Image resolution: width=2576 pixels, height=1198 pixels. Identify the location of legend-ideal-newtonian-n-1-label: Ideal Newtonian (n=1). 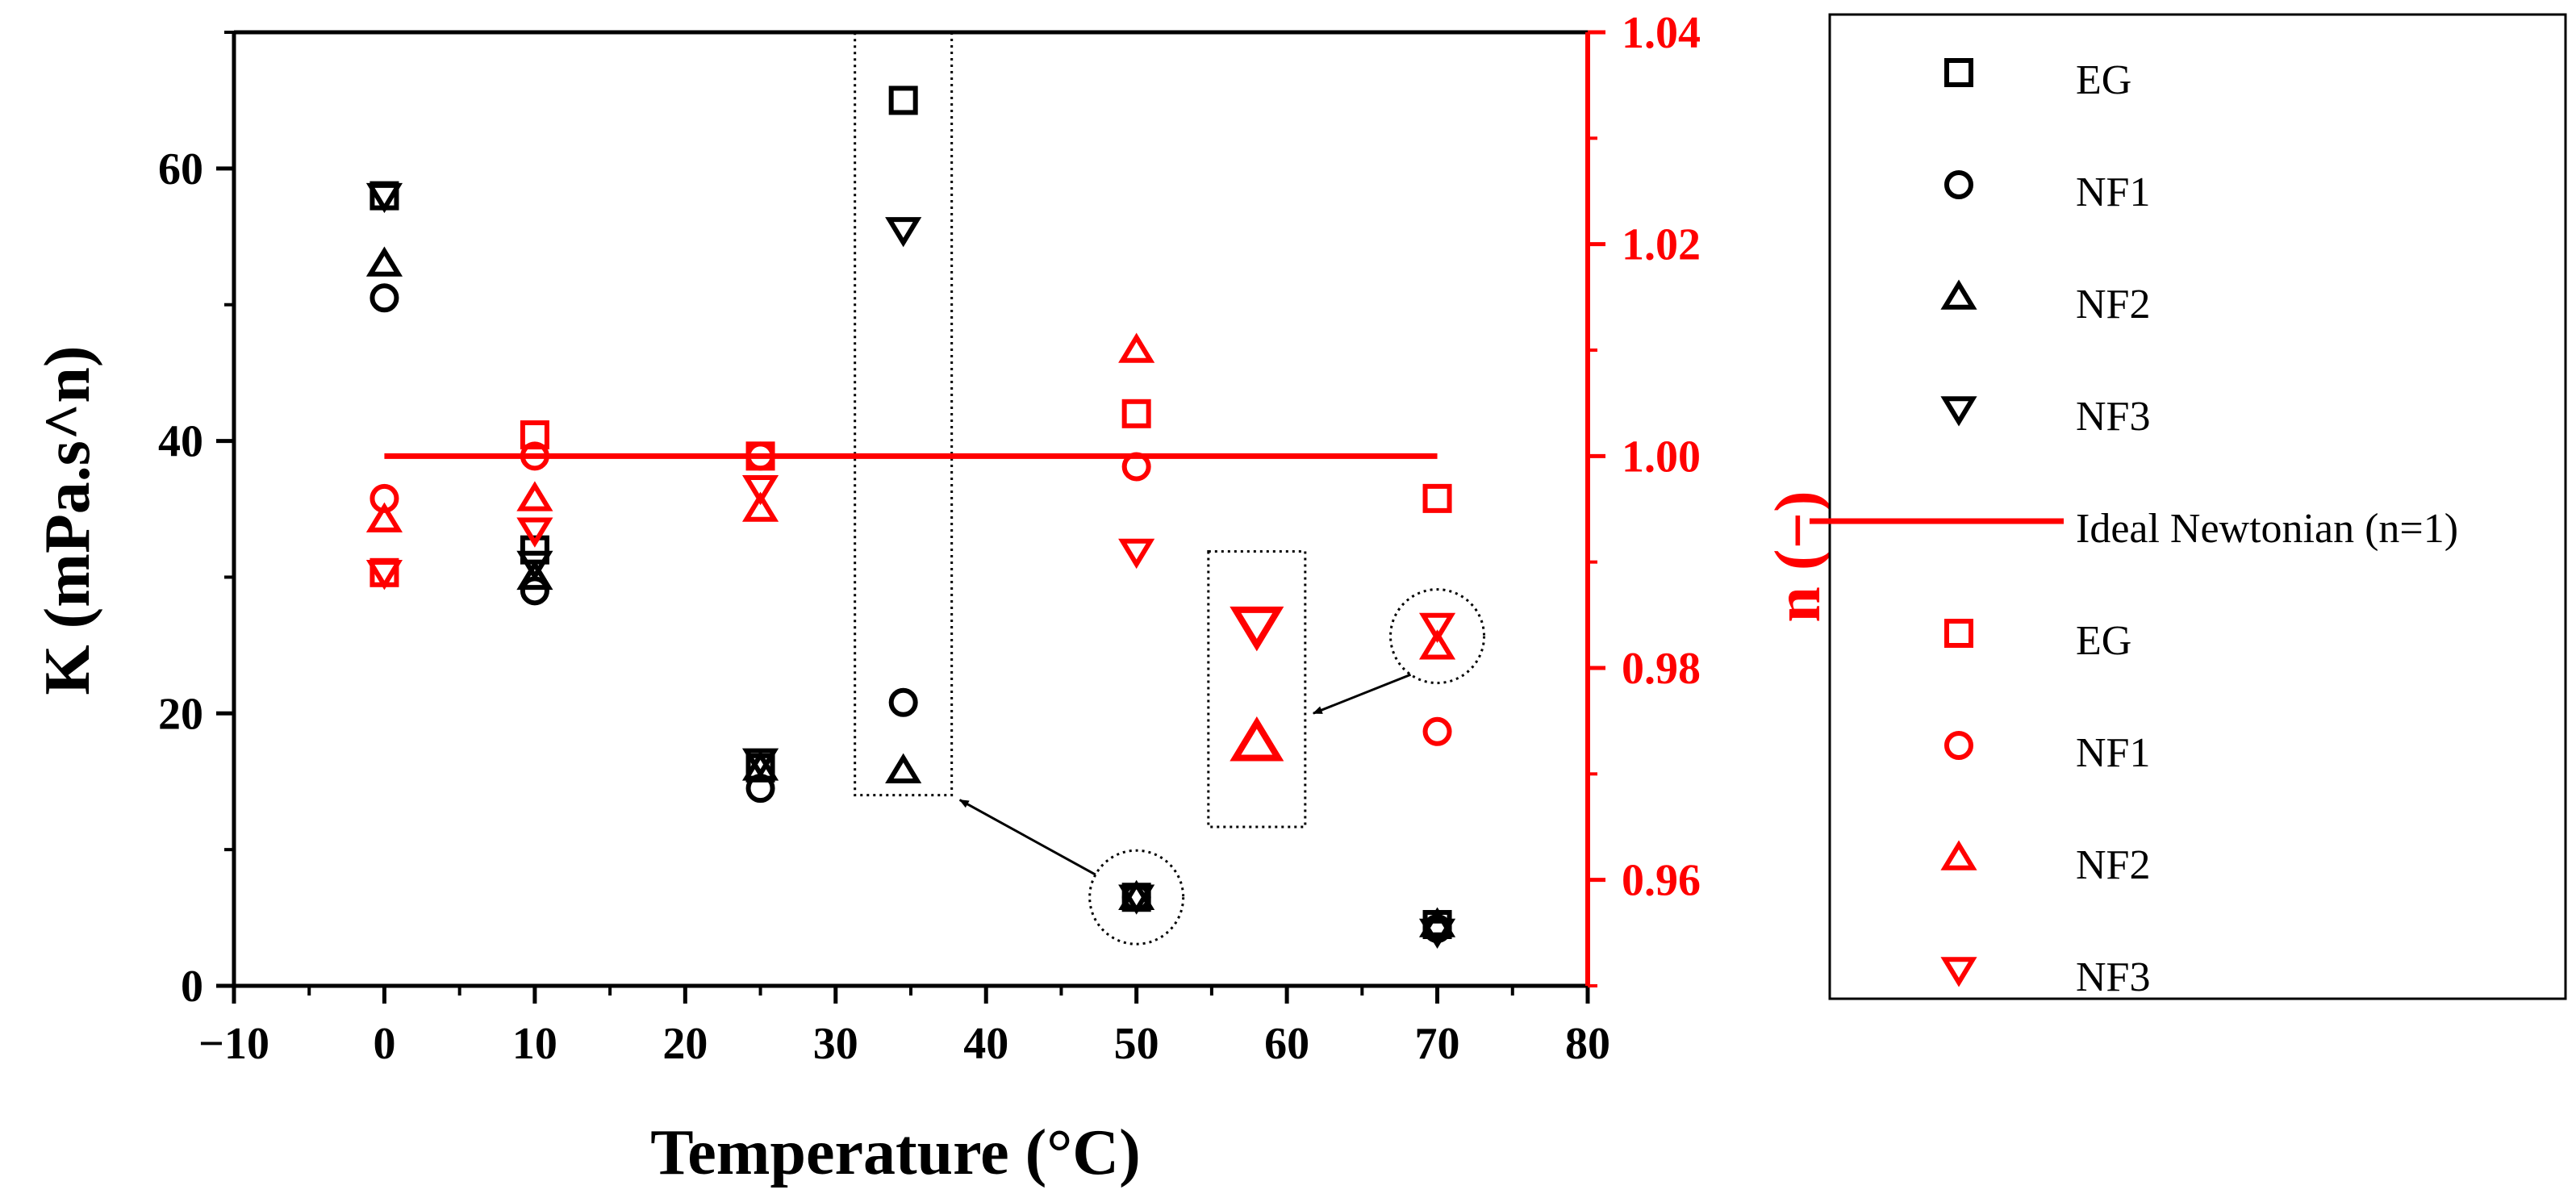
(2267, 529).